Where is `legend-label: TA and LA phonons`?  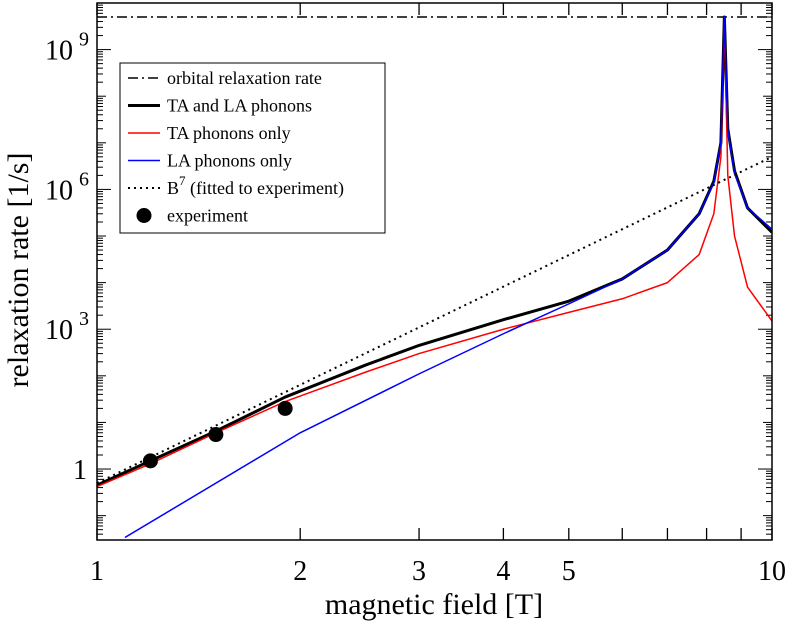 legend-label: TA and LA phonons is located at coordinates (239, 106).